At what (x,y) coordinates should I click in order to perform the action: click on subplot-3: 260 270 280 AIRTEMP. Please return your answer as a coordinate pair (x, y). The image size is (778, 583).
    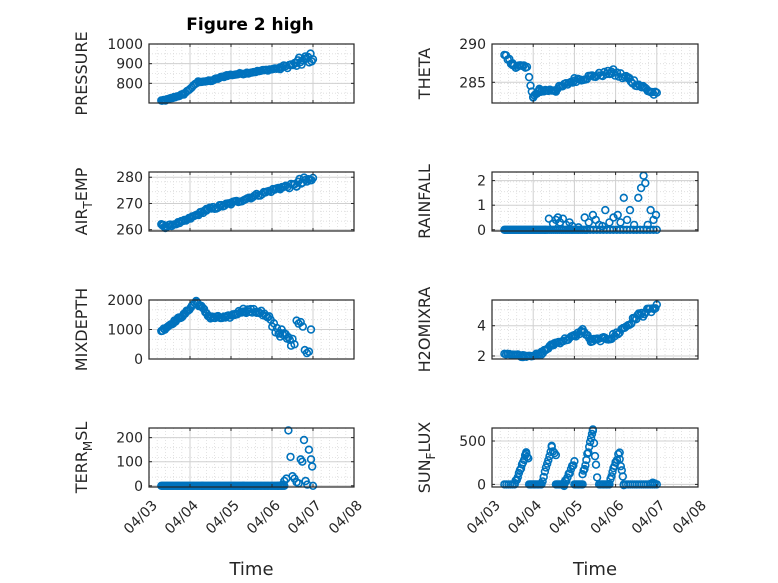
    Looking at the image, I should click on (213, 203).